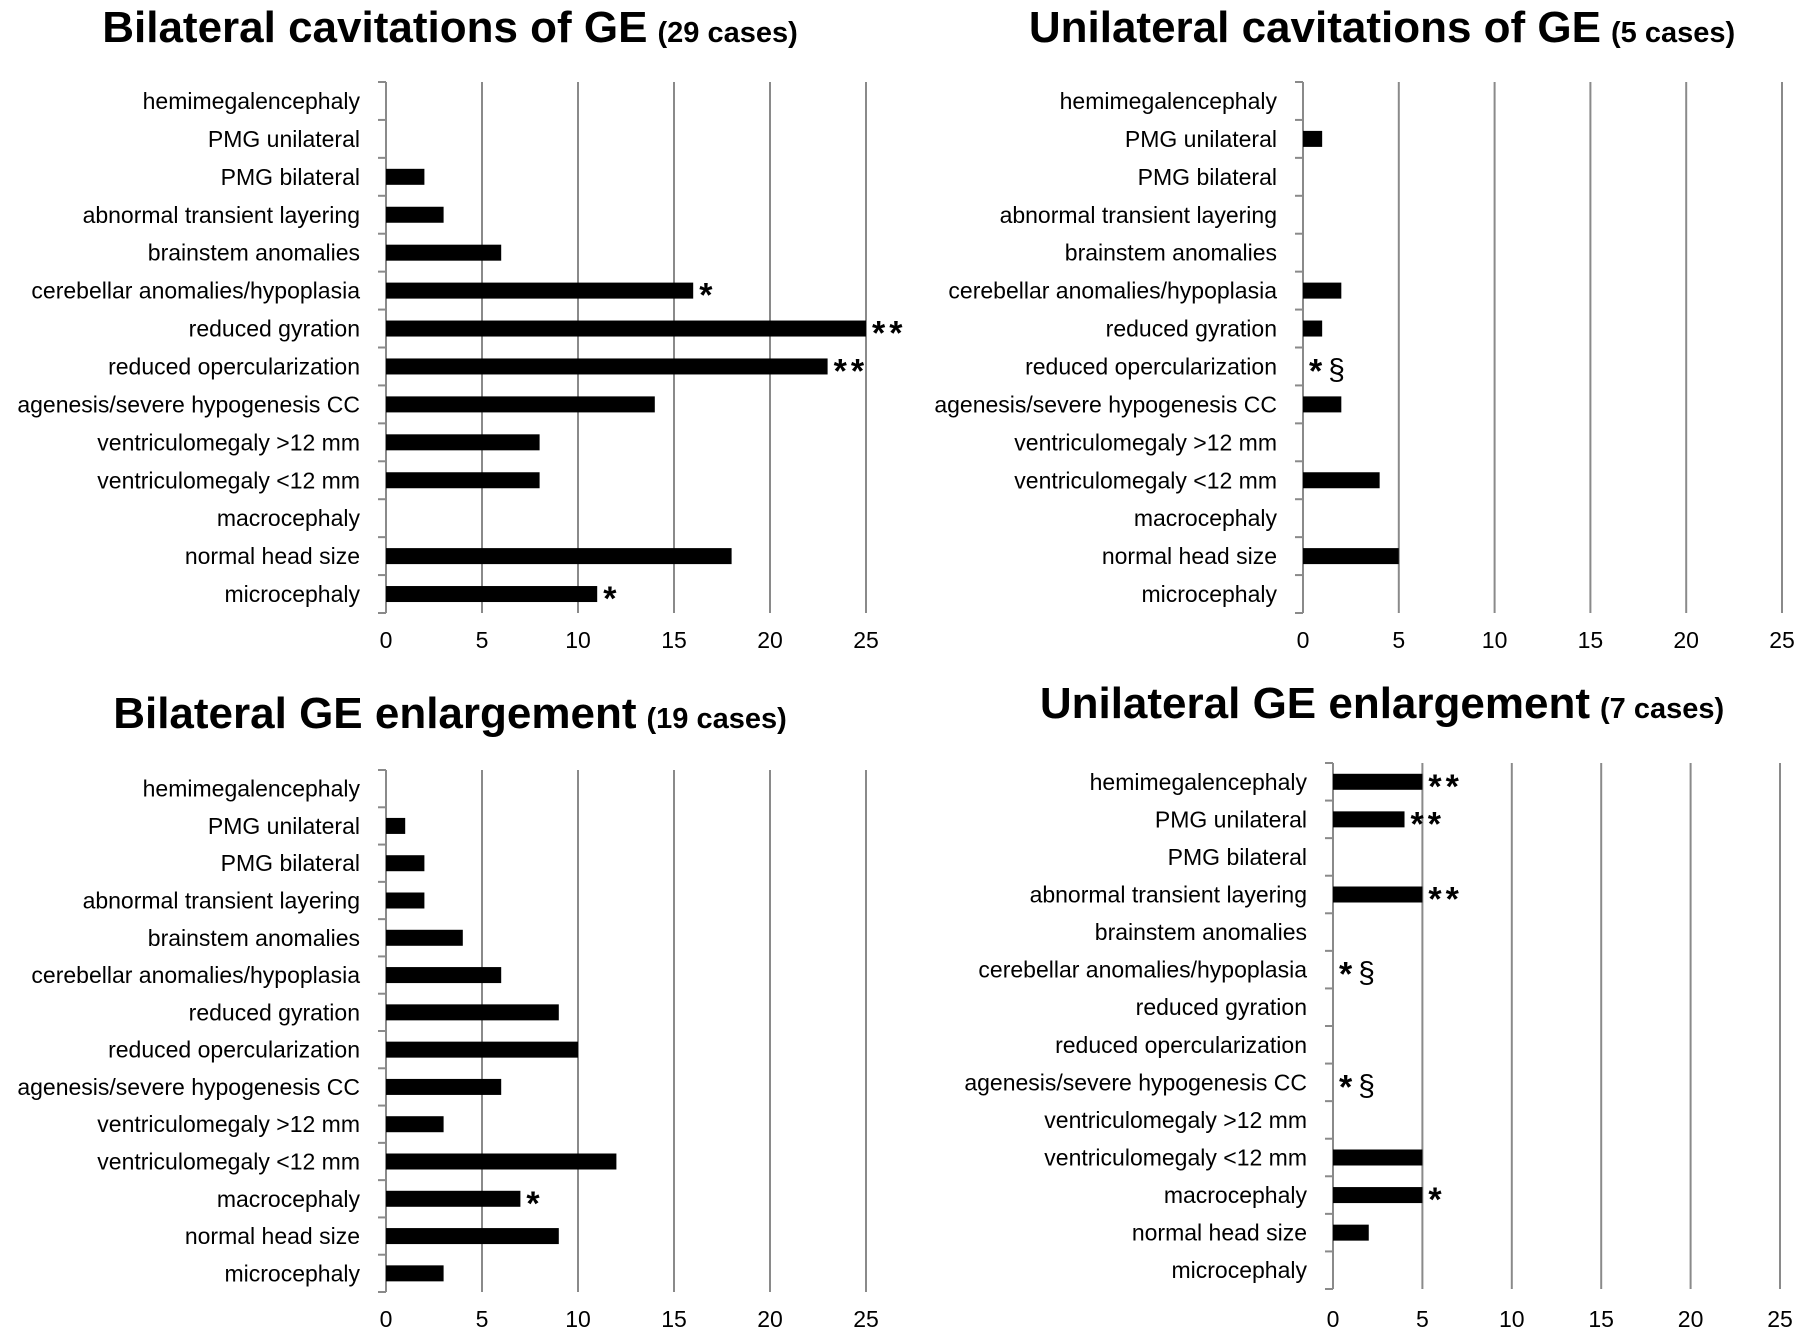  I want to click on panel-title-subtitle: (5 cases), so click(1673, 33).